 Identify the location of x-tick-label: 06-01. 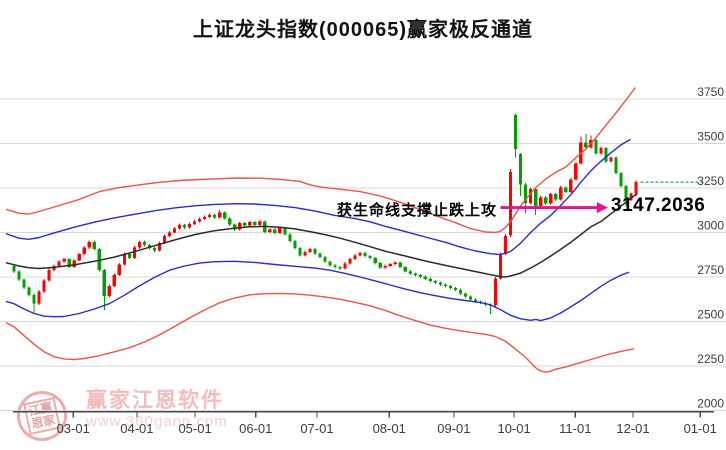
(255, 428).